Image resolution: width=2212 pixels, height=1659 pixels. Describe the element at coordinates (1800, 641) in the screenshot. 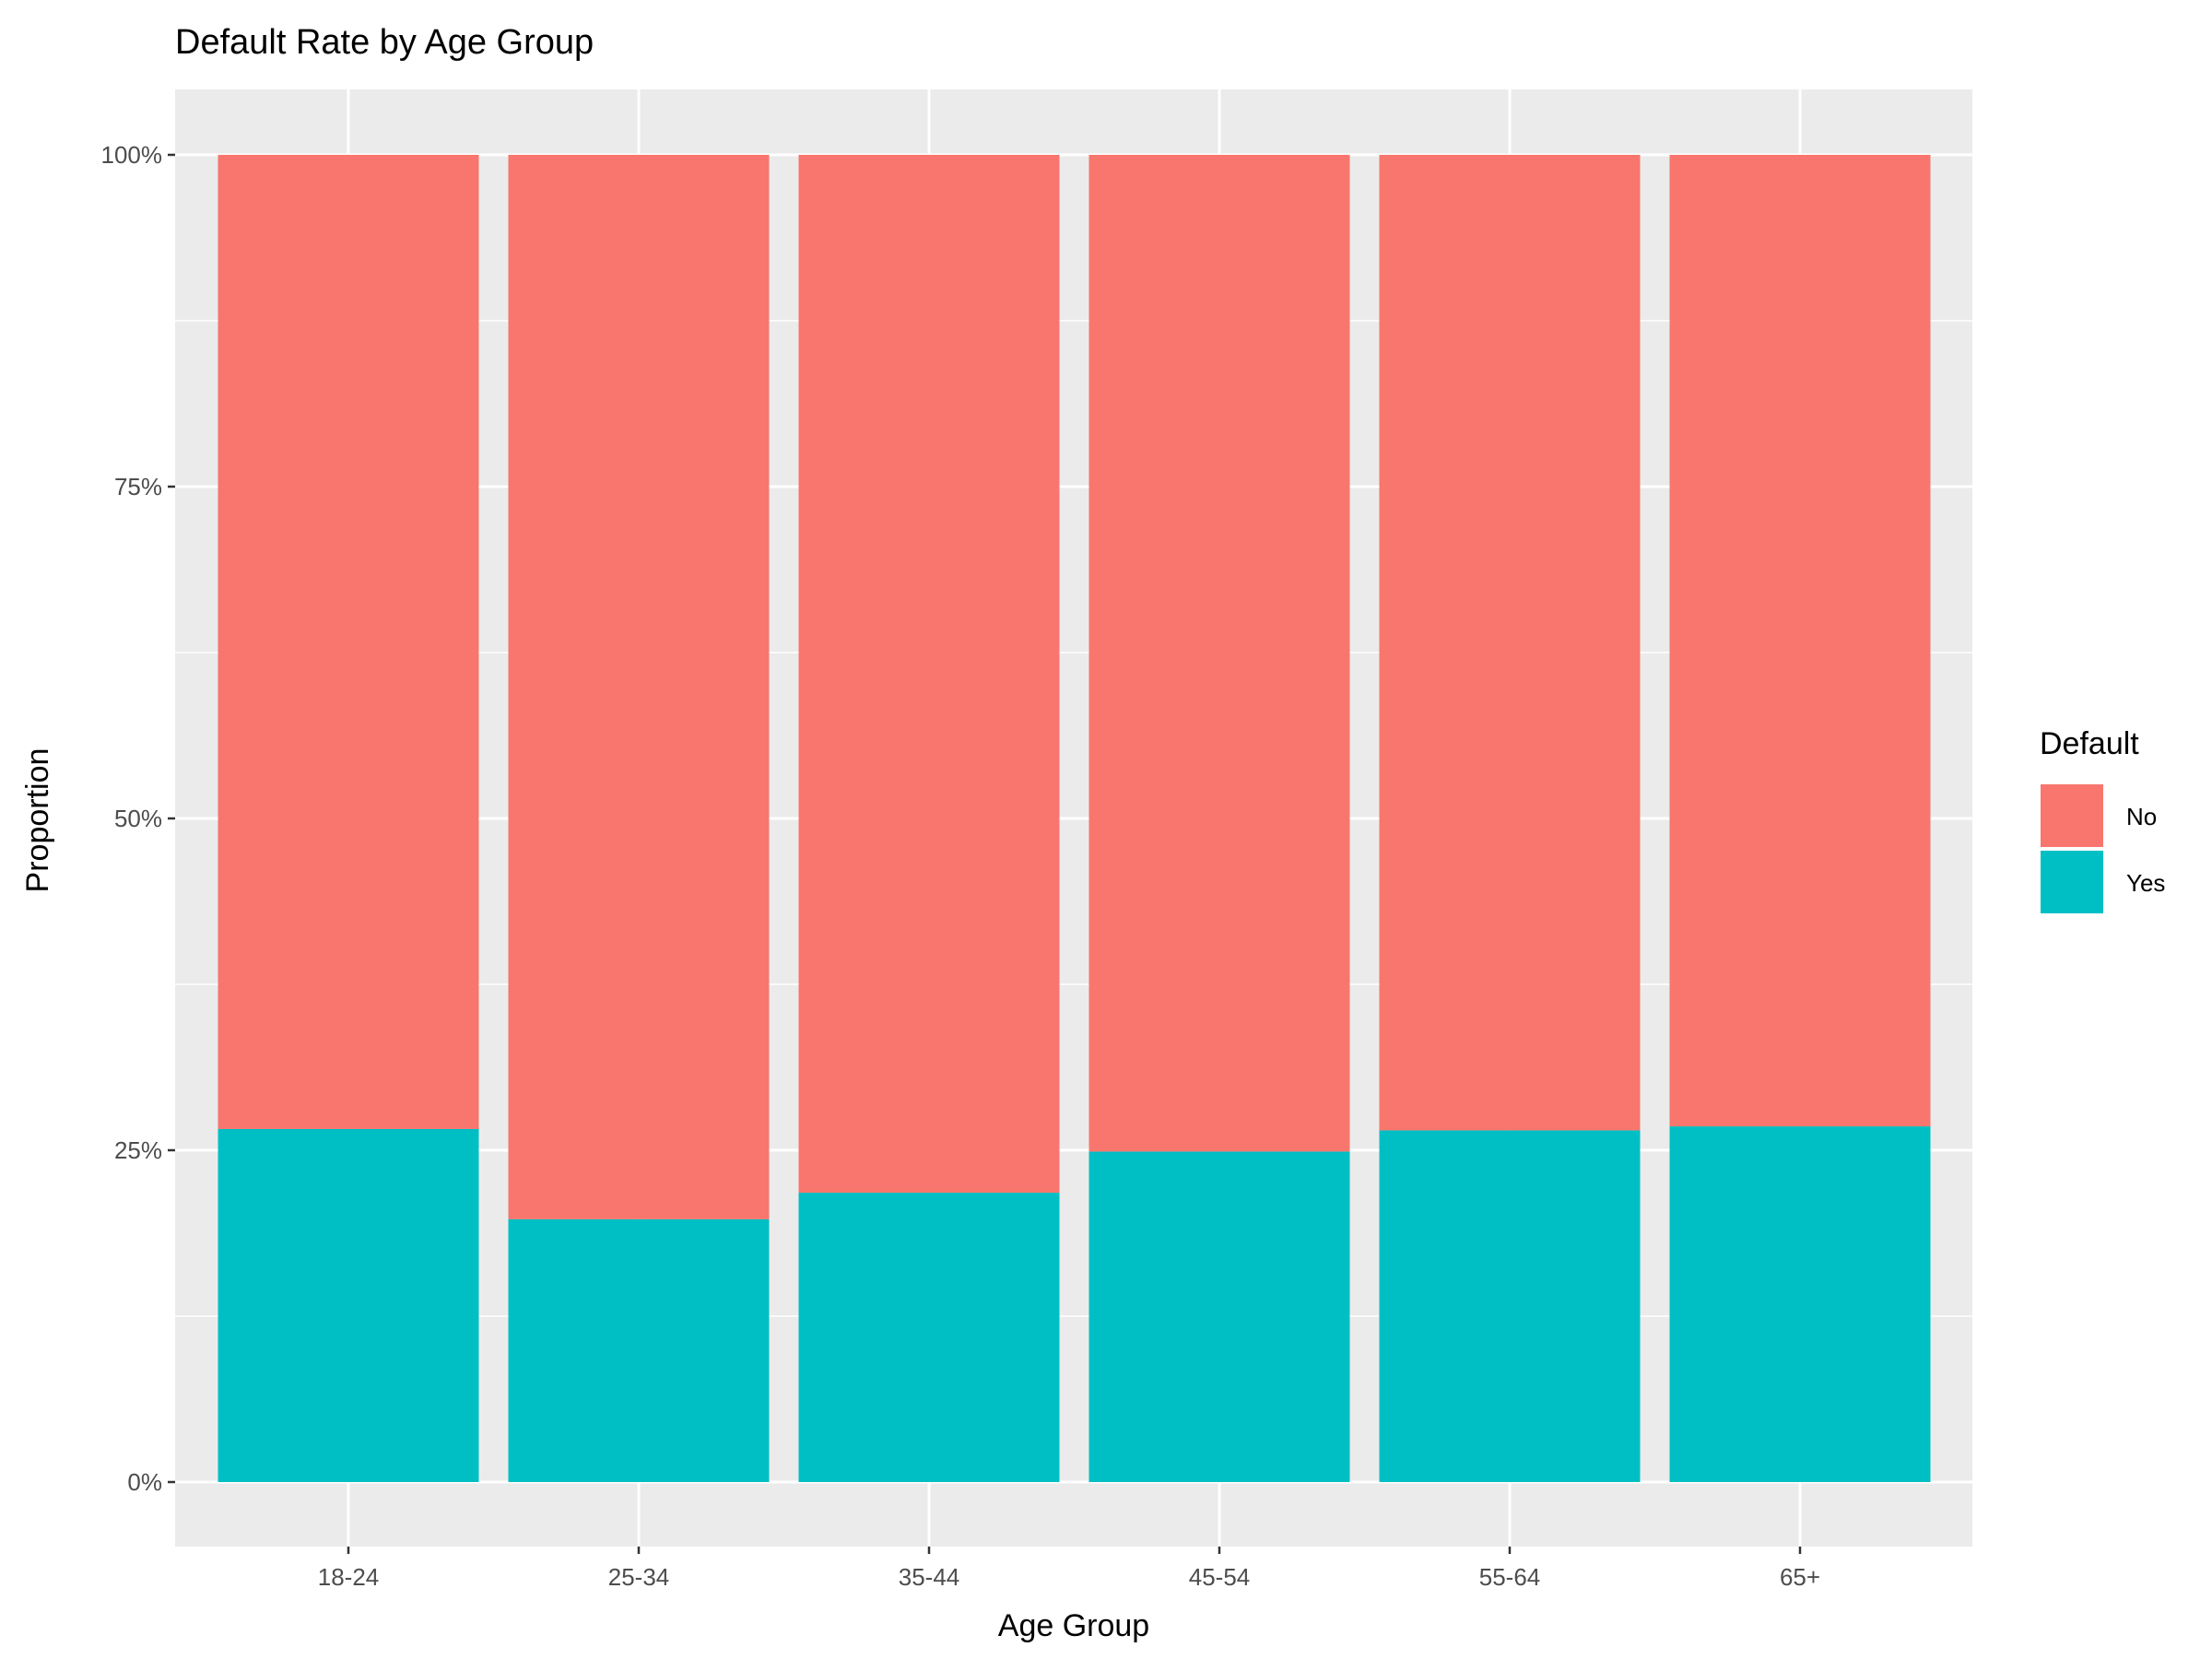

I see `bar-segment-no-65+` at that location.